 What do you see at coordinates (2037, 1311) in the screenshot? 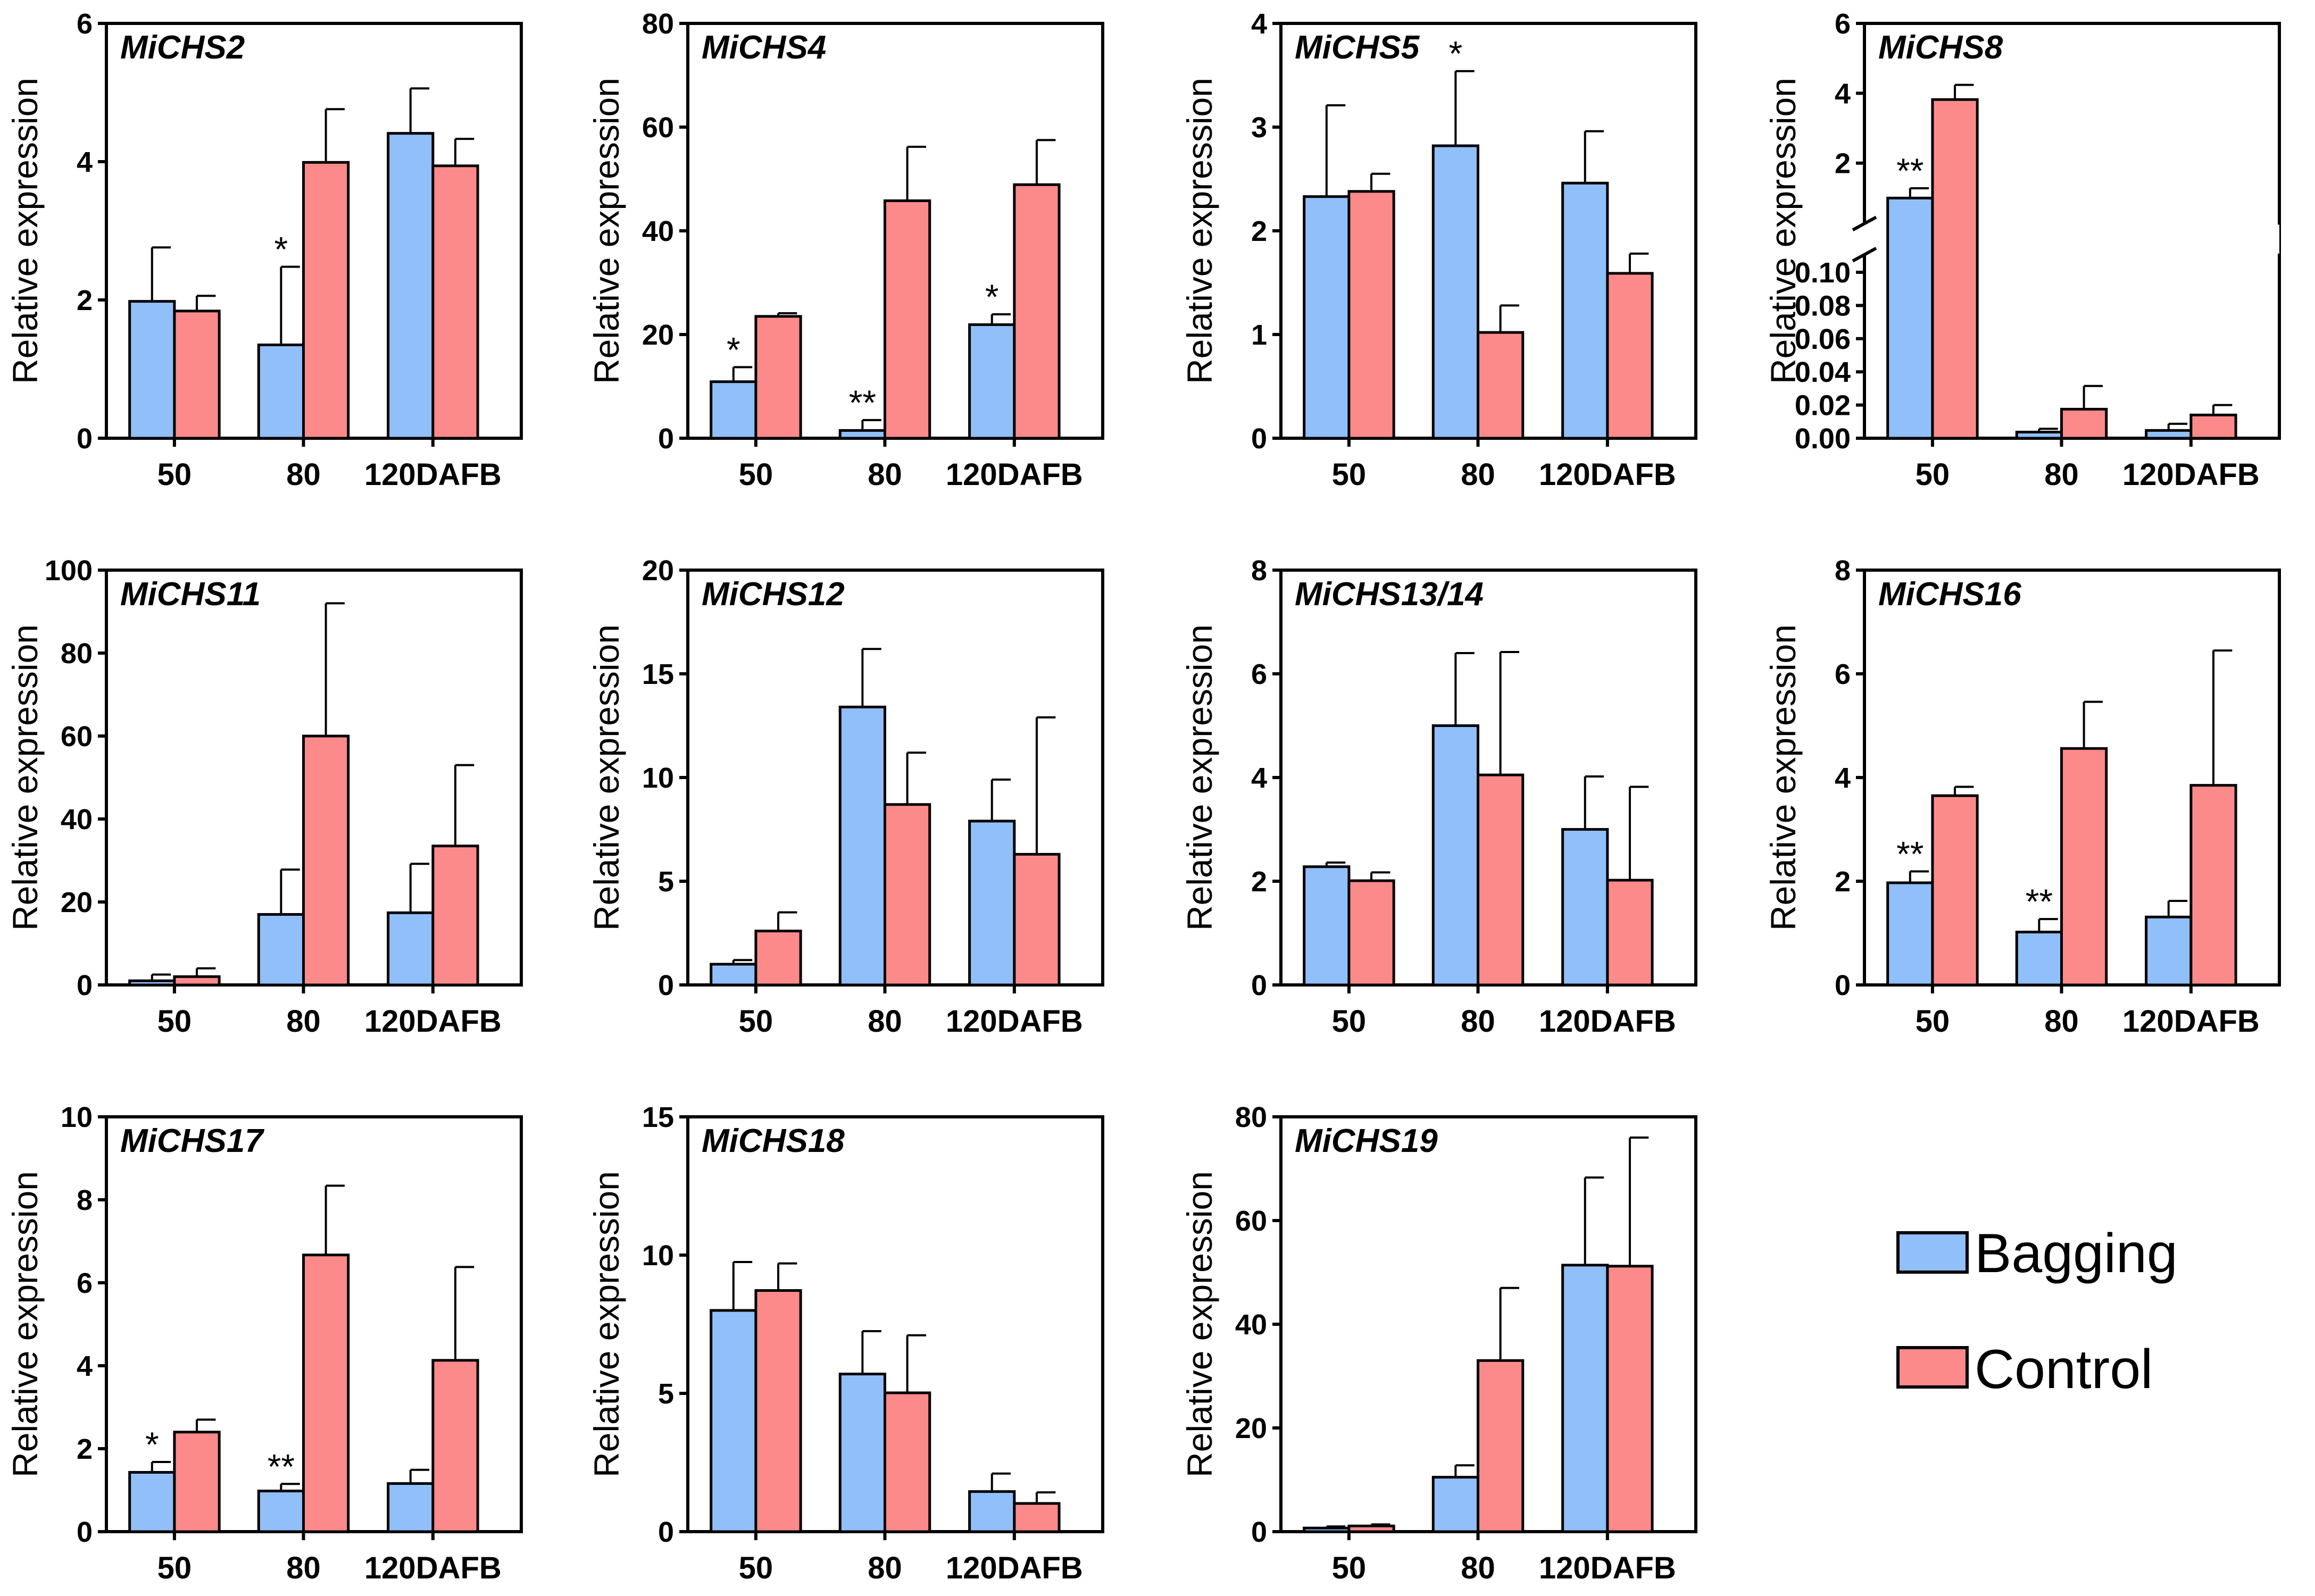
I see `legend: Bagging Control` at bounding box center [2037, 1311].